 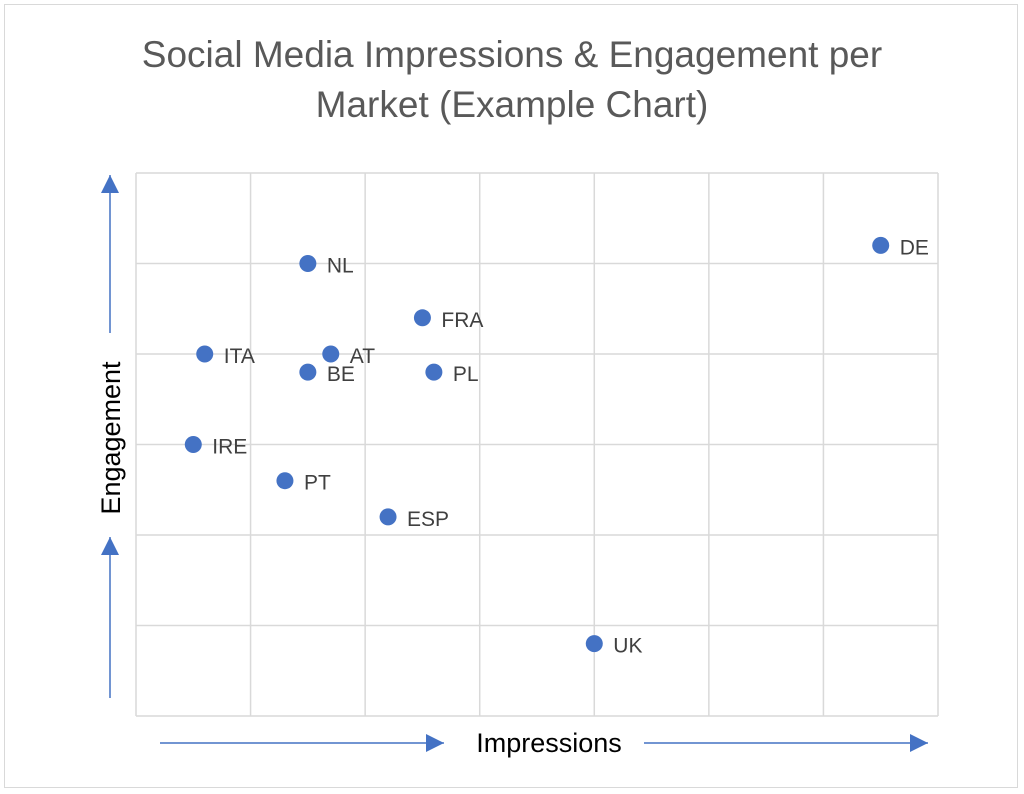 I want to click on data-label-be: BE, so click(x=341, y=374).